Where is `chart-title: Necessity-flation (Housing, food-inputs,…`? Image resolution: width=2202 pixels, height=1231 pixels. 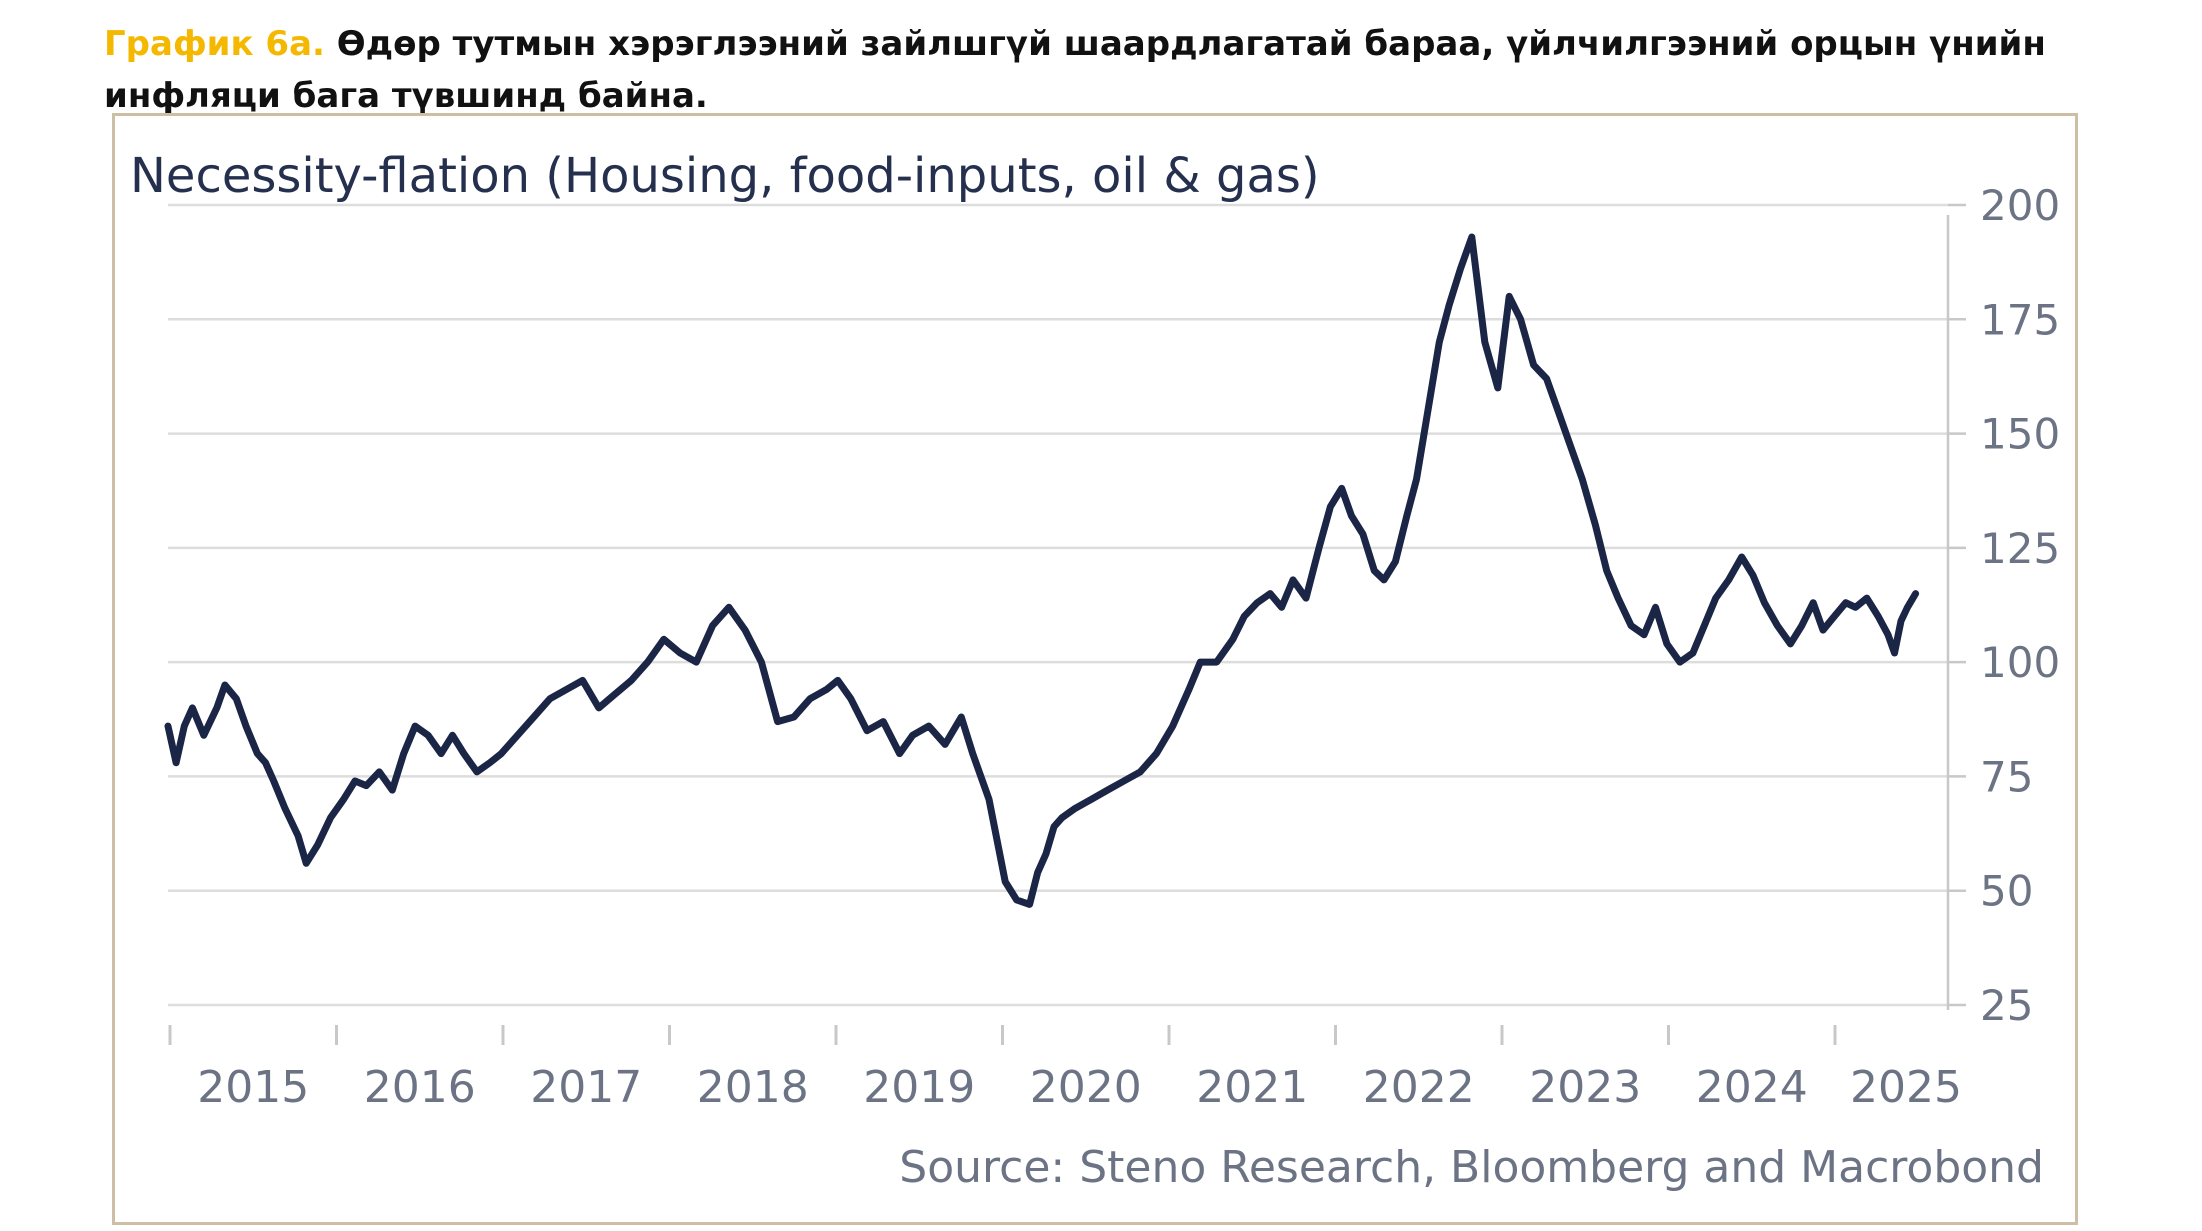 chart-title: Necessity-flation (Housing, food-inputs,… is located at coordinates (725, 176).